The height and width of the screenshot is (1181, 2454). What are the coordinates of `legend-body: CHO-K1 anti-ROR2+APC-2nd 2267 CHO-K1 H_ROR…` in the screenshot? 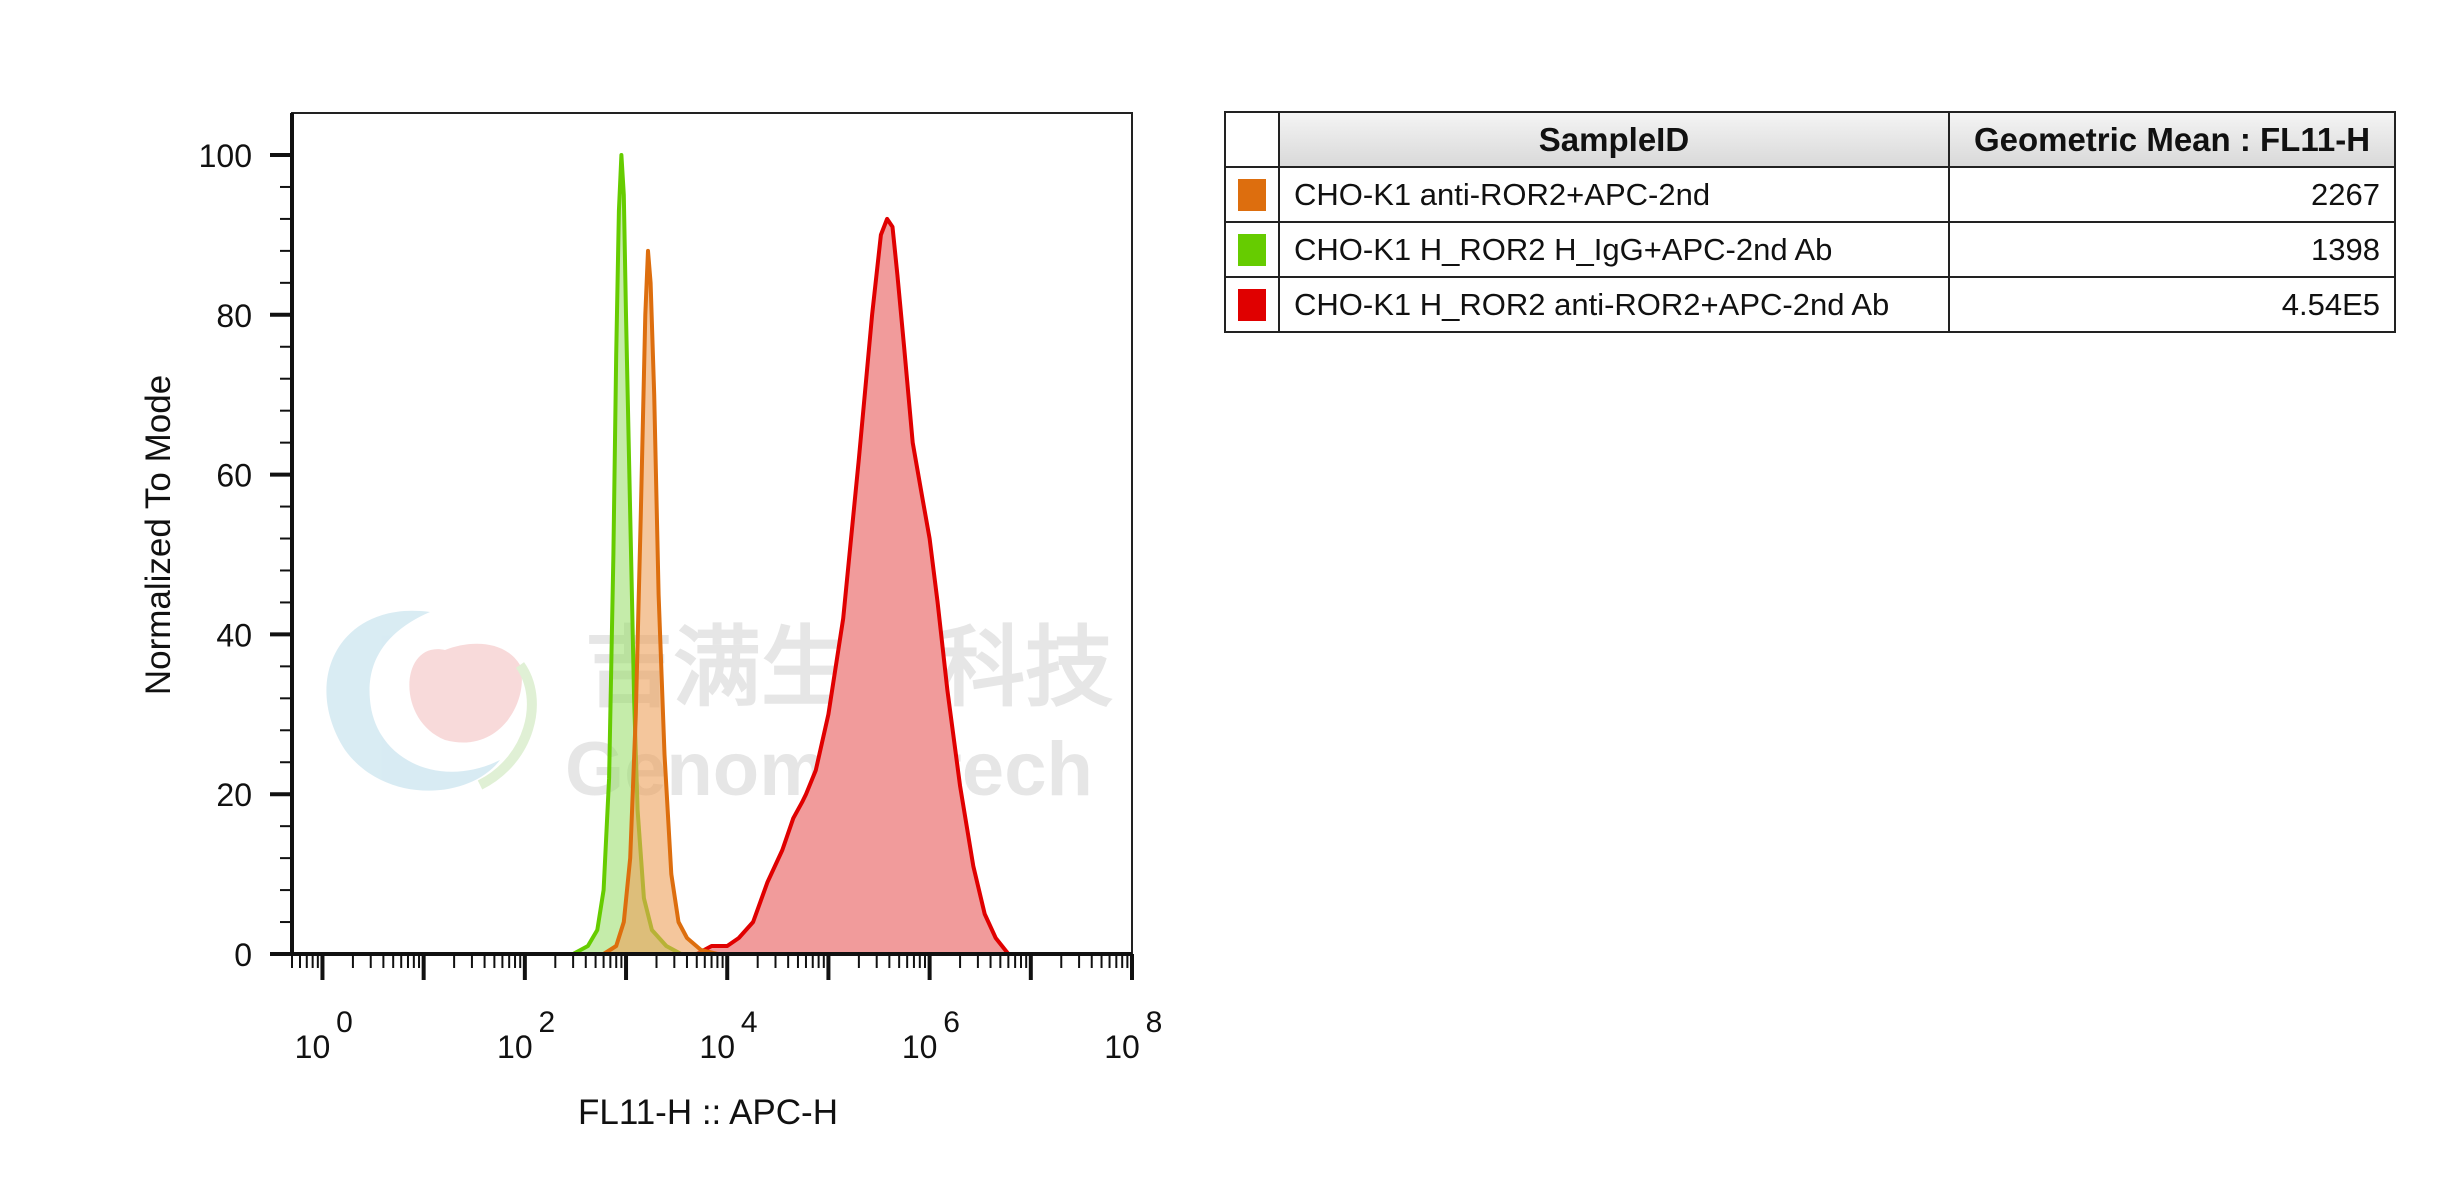 It's located at (1810, 249).